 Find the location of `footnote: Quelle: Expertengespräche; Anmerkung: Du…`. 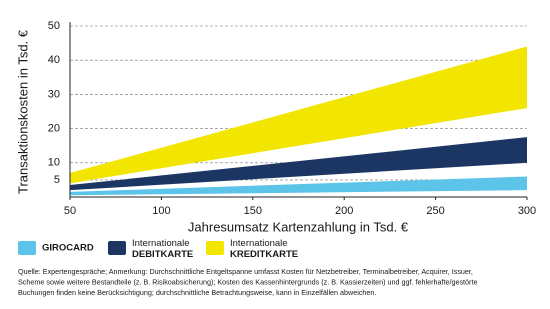

footnote: Quelle: Expertengespräche; Anmerkung: Du… is located at coordinates (245, 271).